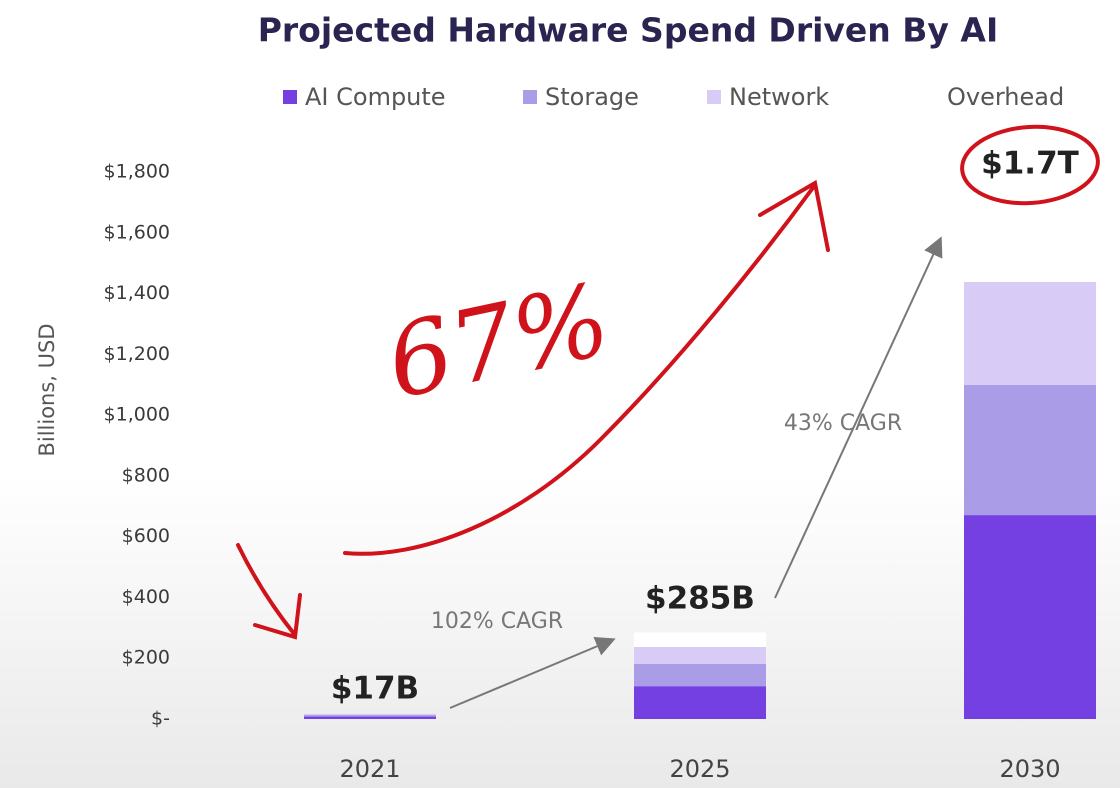 This screenshot has height=788, width=1120. What do you see at coordinates (497, 621) in the screenshot?
I see `cagr-label: 102% CAGR` at bounding box center [497, 621].